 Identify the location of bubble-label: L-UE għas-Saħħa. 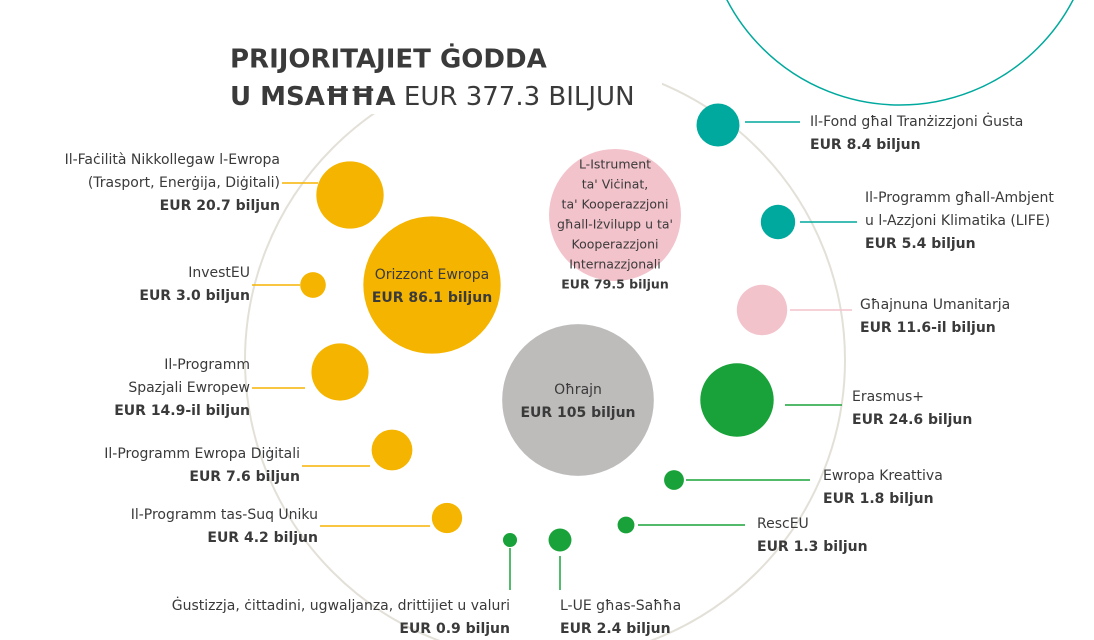
(620, 606).